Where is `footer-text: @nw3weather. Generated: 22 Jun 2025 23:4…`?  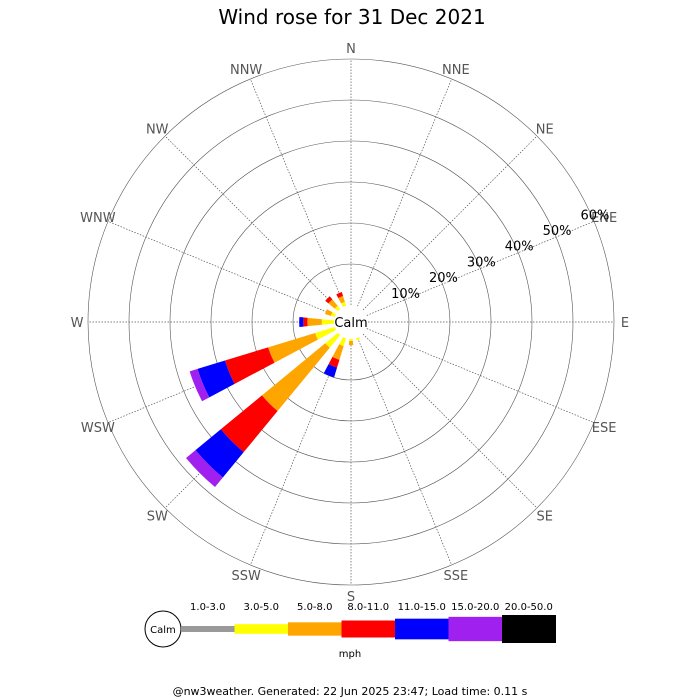 footer-text: @nw3weather. Generated: 22 Jun 2025 23:4… is located at coordinates (350, 691).